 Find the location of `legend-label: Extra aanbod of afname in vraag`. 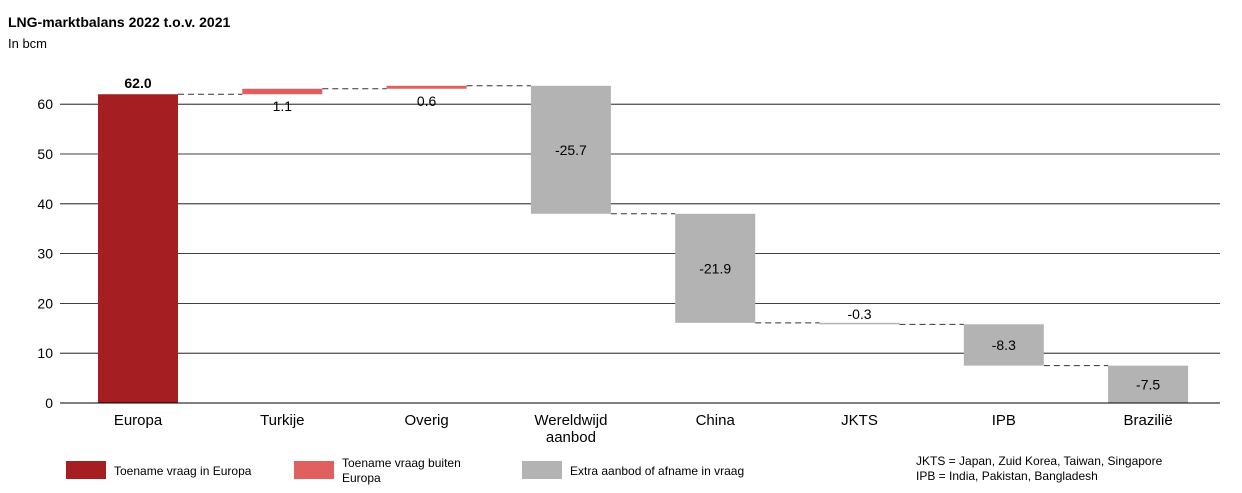

legend-label: Extra aanbod of afname in vraag is located at coordinates (657, 471).